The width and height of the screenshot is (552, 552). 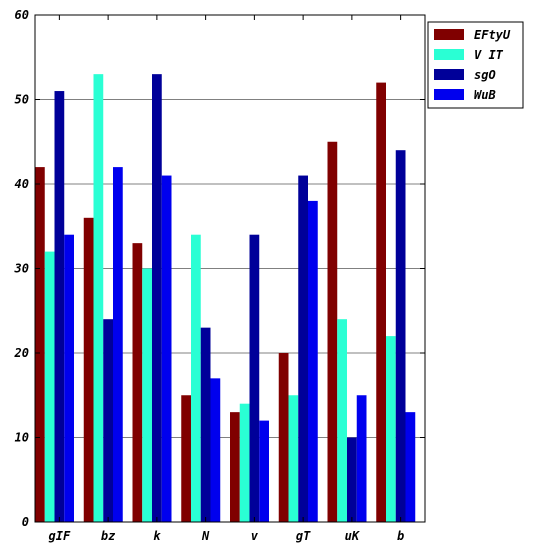 I want to click on bar-sgO-uK, so click(x=352, y=479).